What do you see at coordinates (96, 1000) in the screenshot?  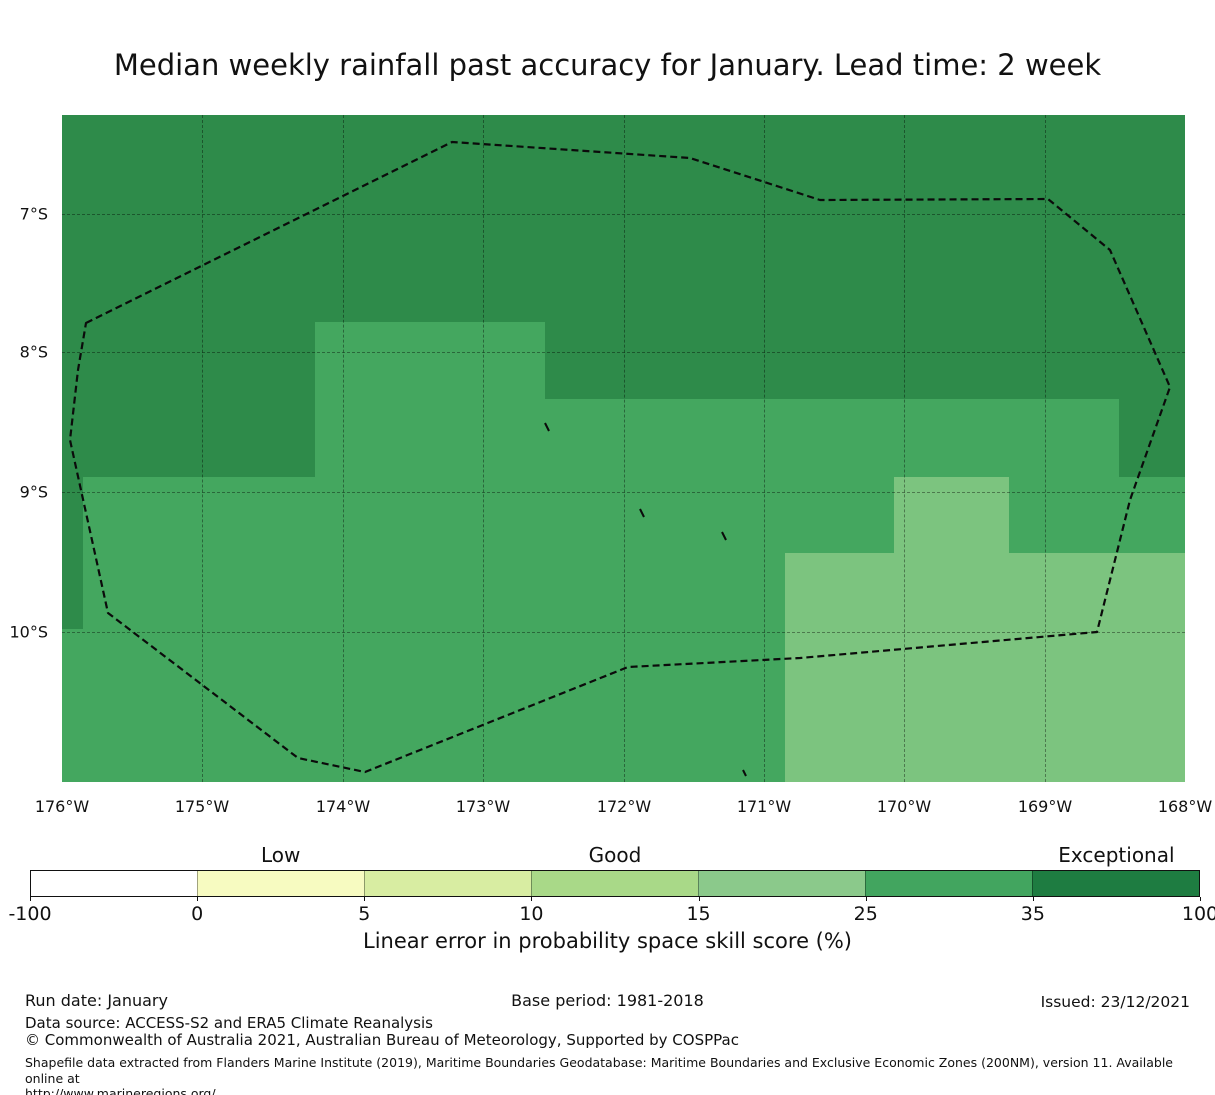 I see `run-date-text: Run date: January` at bounding box center [96, 1000].